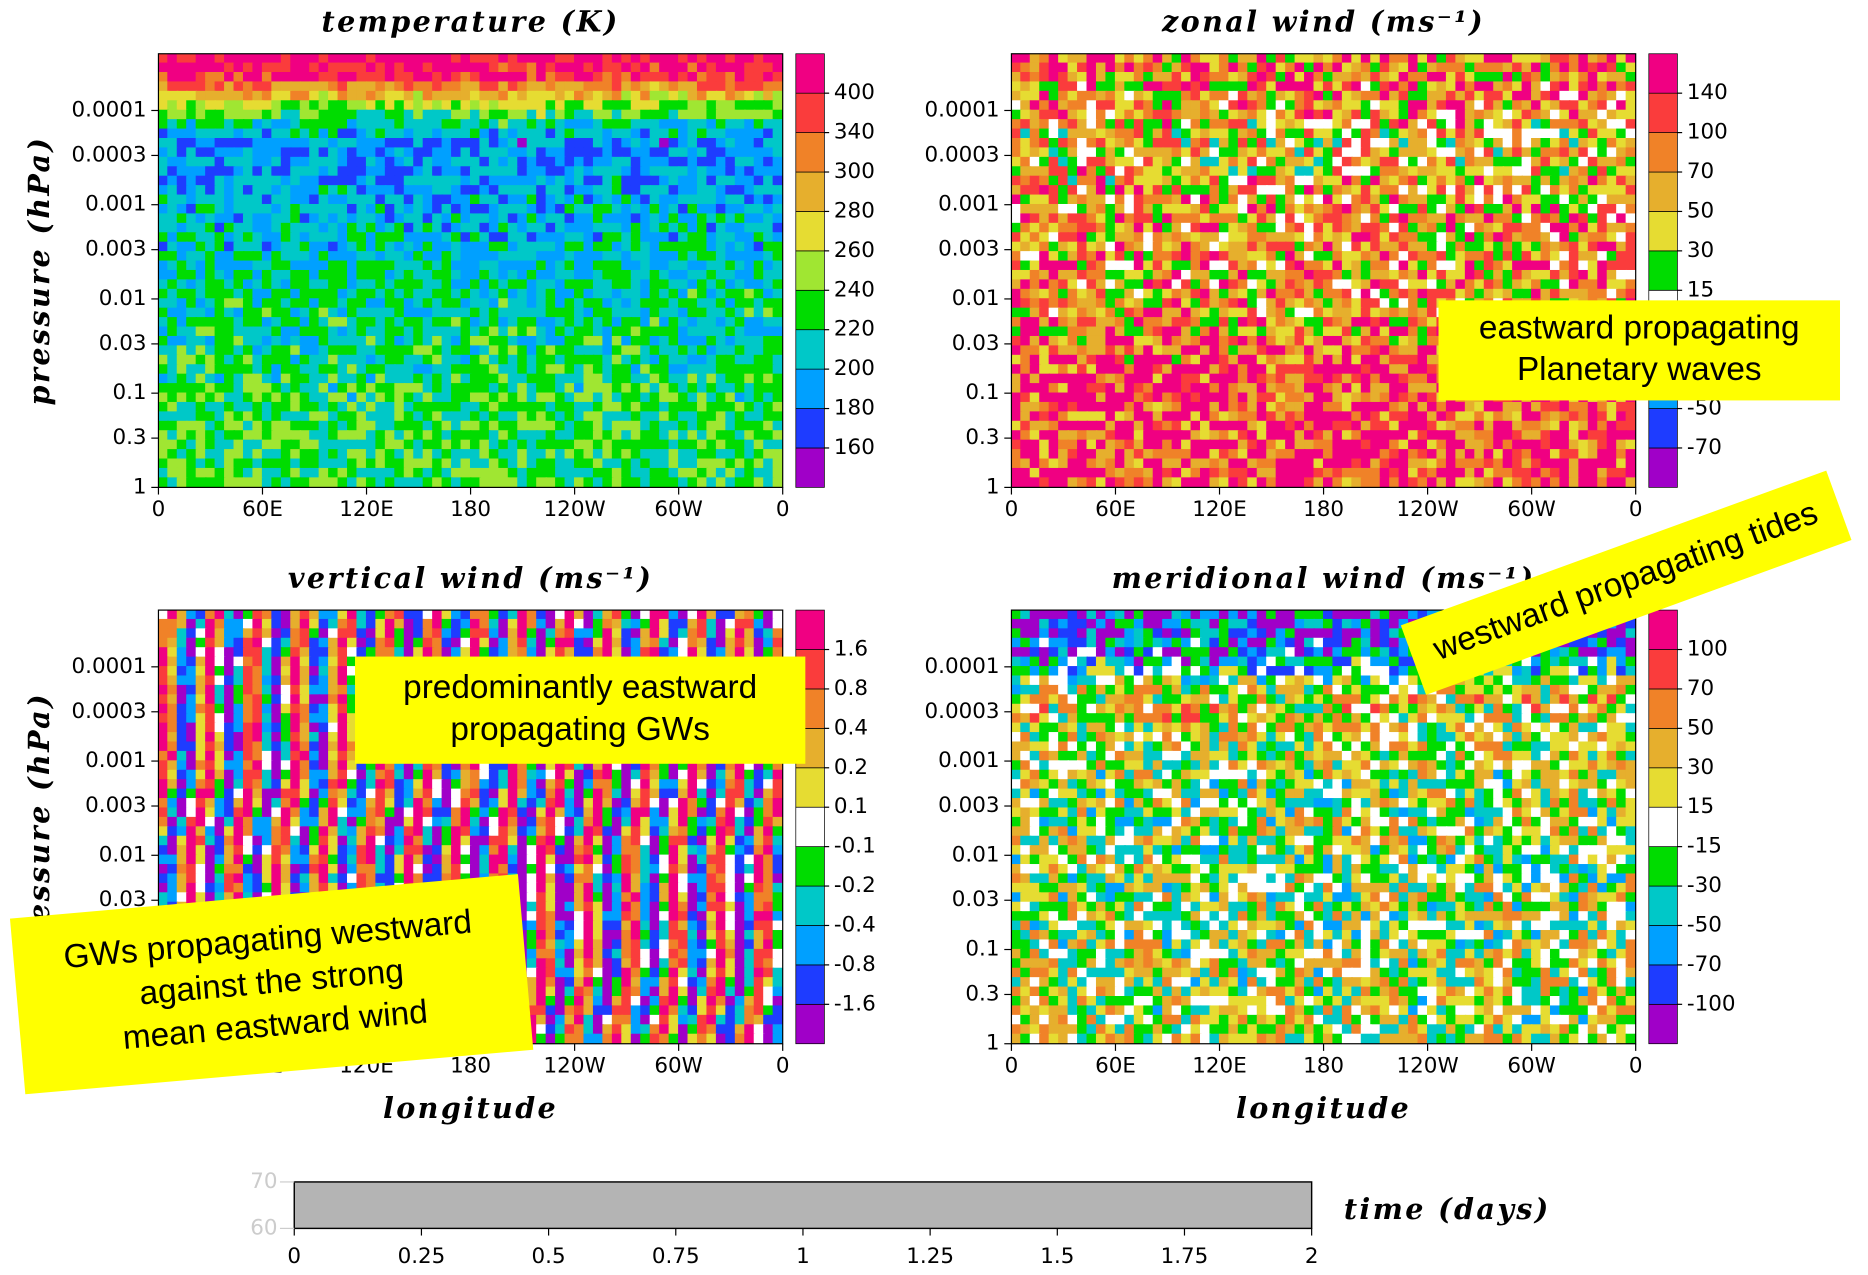  What do you see at coordinates (854, 368) in the screenshot?
I see `colorbar-label: 200` at bounding box center [854, 368].